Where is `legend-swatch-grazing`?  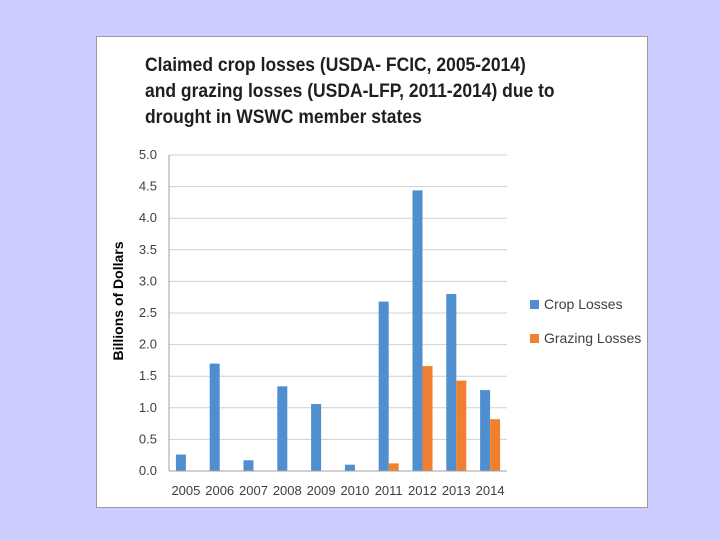 legend-swatch-grazing is located at coordinates (534, 338).